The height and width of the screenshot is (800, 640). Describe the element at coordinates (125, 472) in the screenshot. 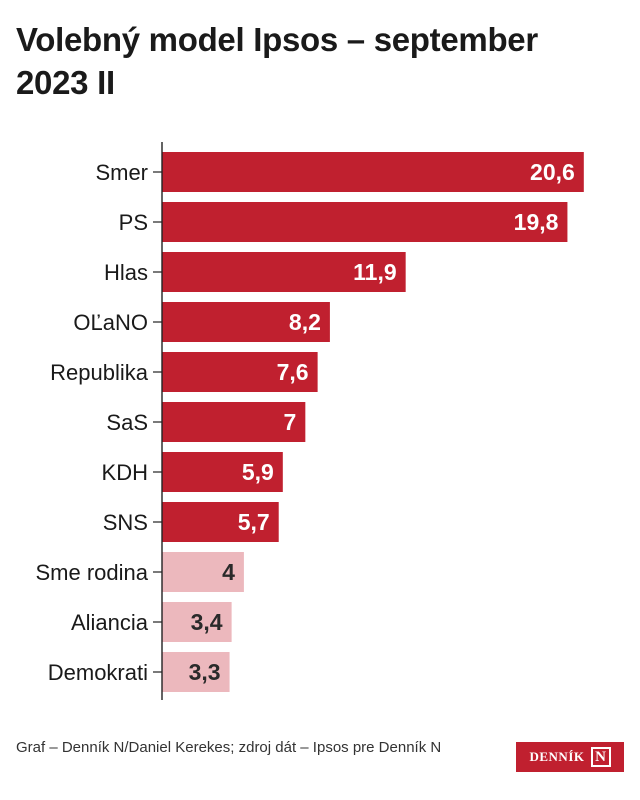

I see `category-label: KDH` at that location.